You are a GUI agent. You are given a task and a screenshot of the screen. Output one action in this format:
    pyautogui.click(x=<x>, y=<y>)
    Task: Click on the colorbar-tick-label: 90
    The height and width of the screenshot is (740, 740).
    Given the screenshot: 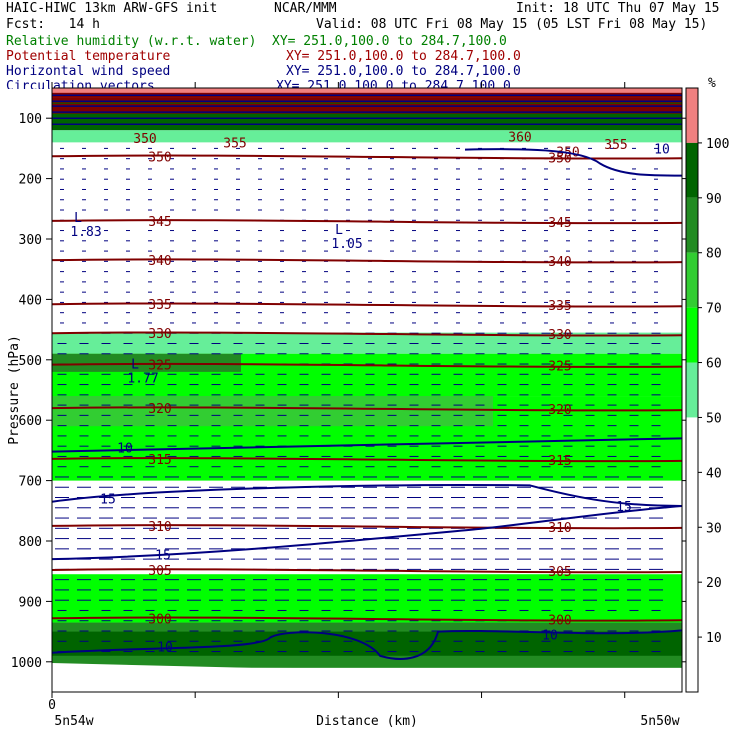 What is the action you would take?
    pyautogui.click(x=714, y=199)
    